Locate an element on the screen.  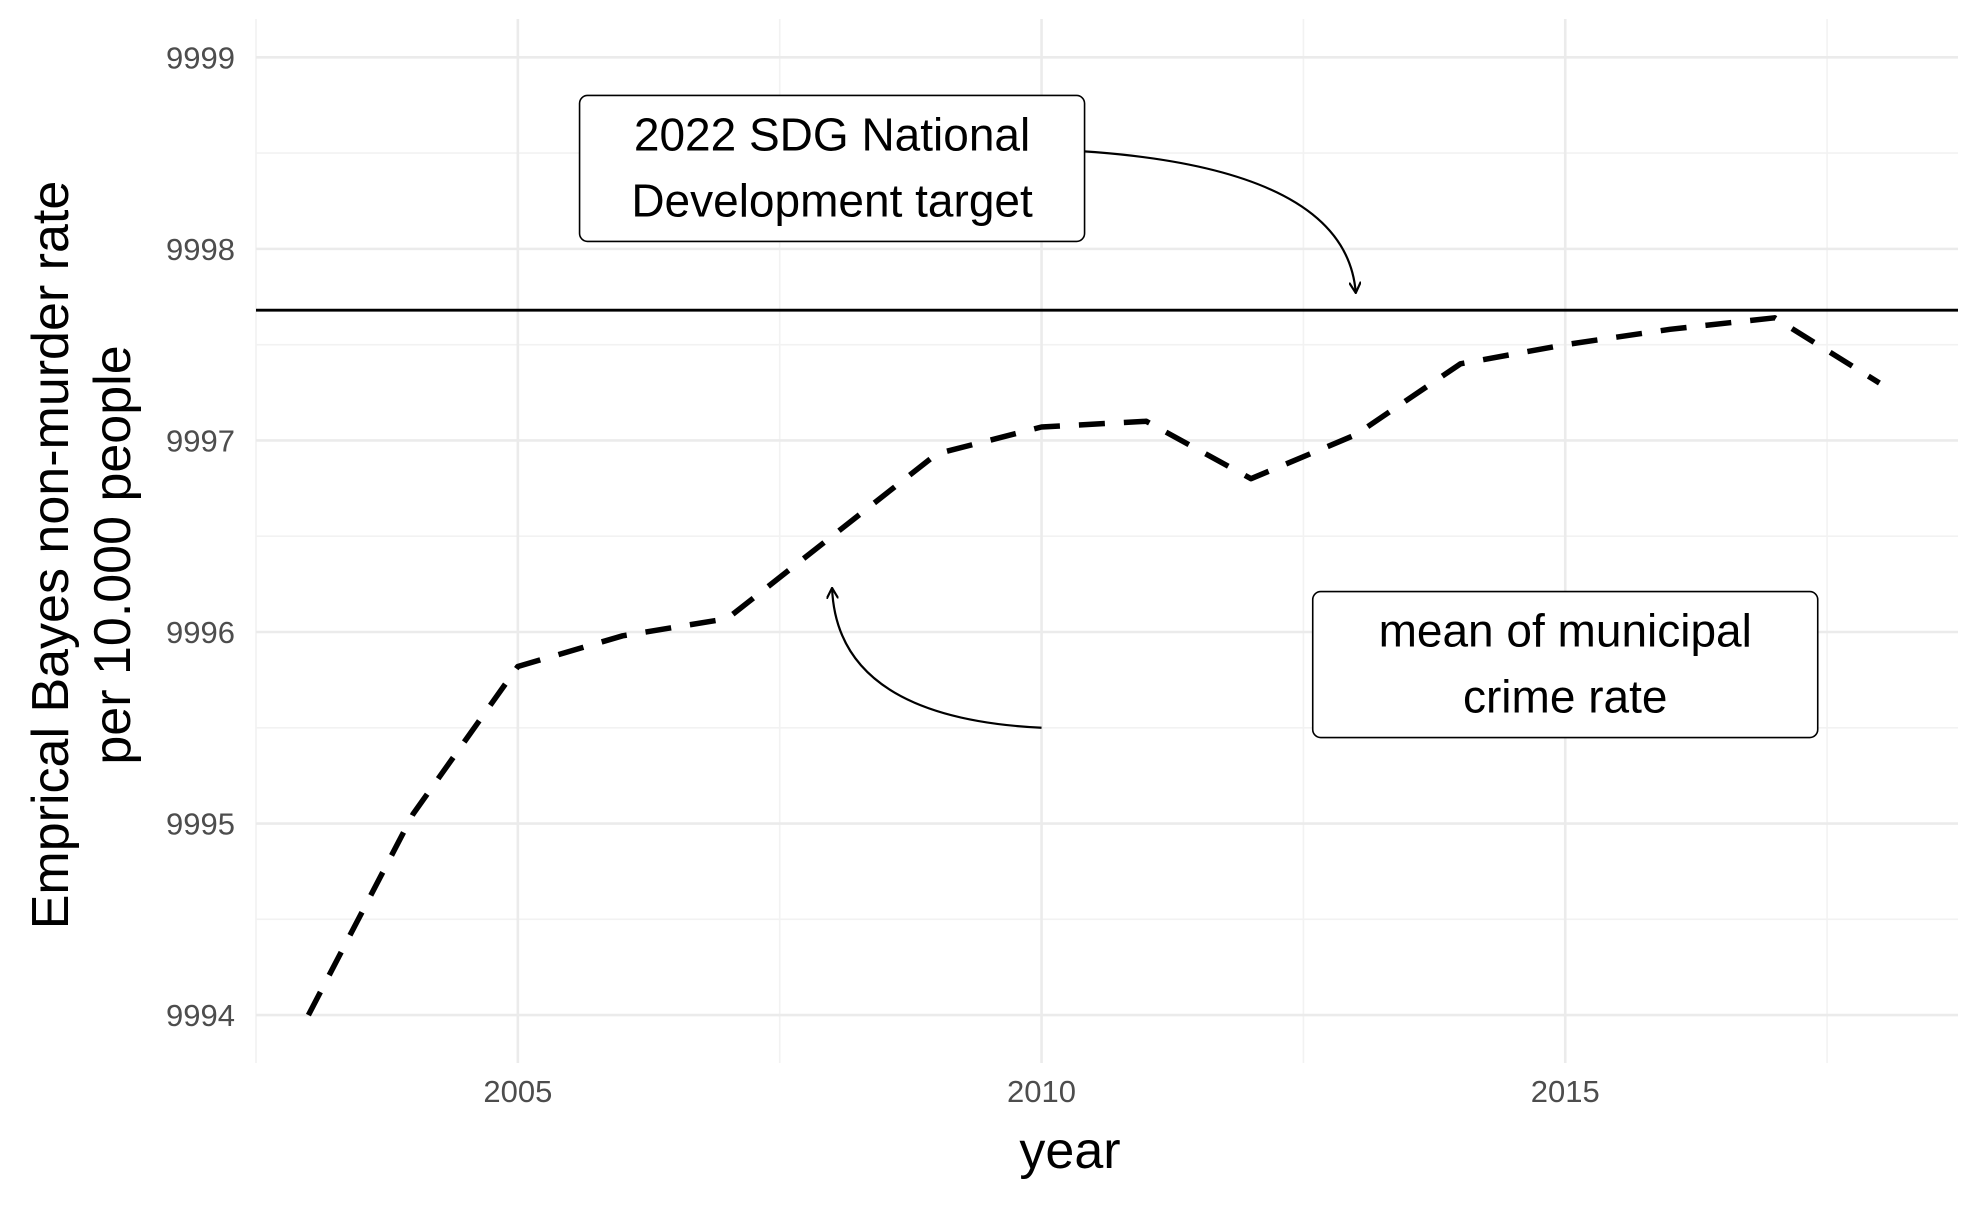
y-axis-title-line-2: per 10.000 people is located at coordinates (113, 554).